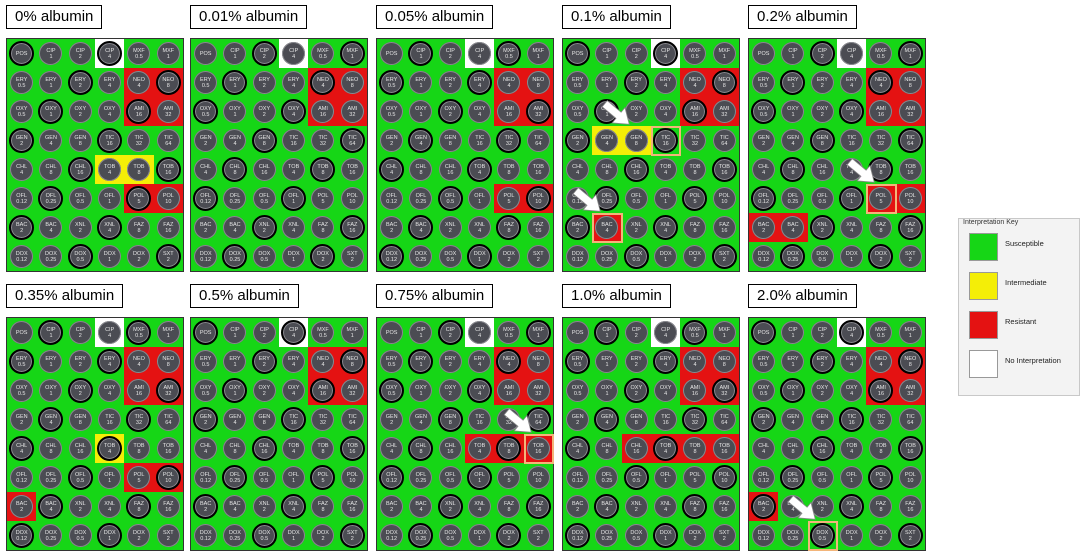 Image resolution: width=1084 pixels, height=560 pixels. I want to click on well: NEO 4, so click(139, 361).